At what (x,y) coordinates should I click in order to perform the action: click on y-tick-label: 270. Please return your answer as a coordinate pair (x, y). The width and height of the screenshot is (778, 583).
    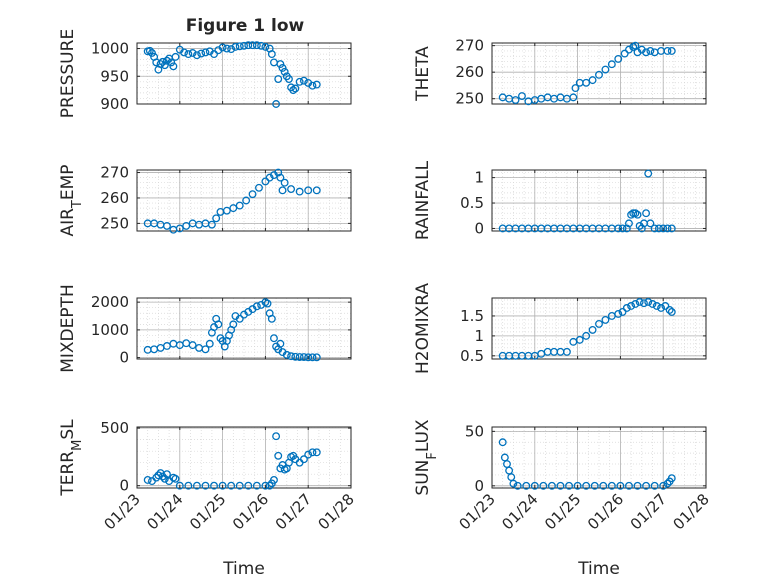
    Looking at the image, I should click on (469, 46).